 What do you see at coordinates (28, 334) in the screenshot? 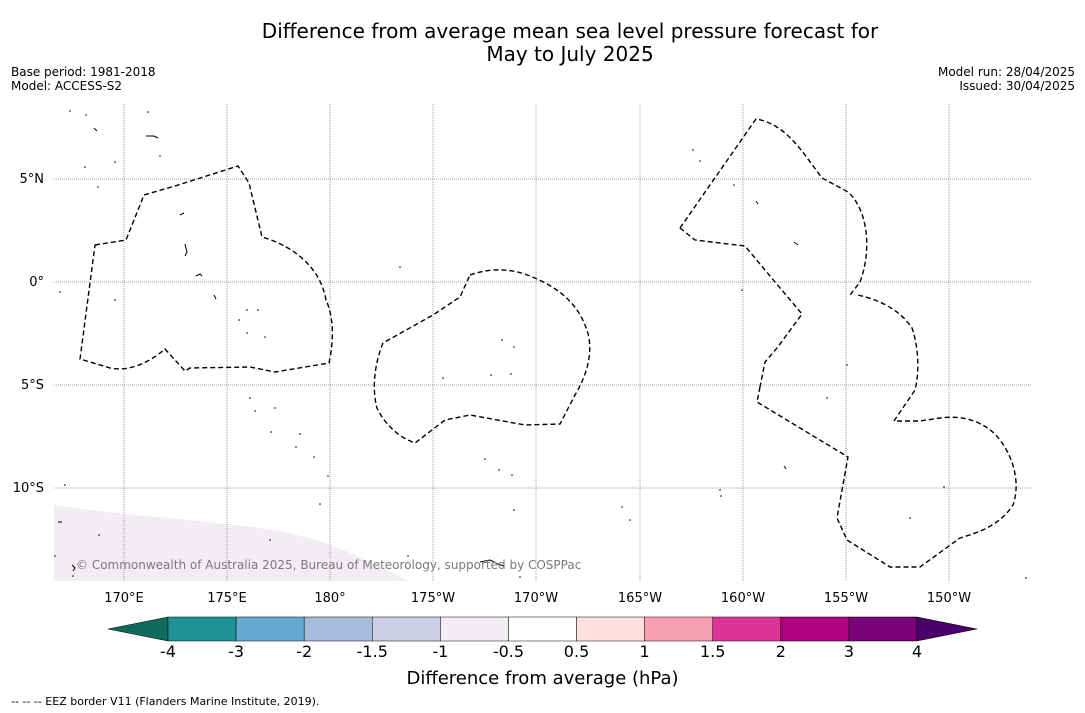
I see `lat-labels: 5°N 0° 5°S 10°S` at bounding box center [28, 334].